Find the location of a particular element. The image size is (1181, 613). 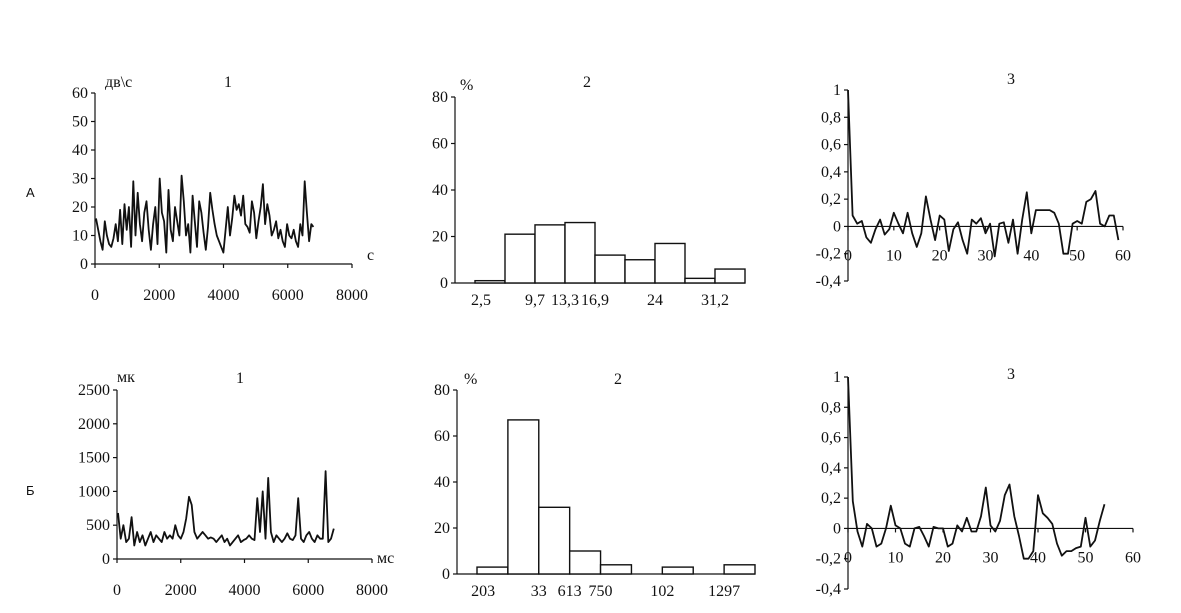

panel-5: 2% 0 20 40 60 80 203 33 613 750 102 1297 is located at coordinates (595, 485).